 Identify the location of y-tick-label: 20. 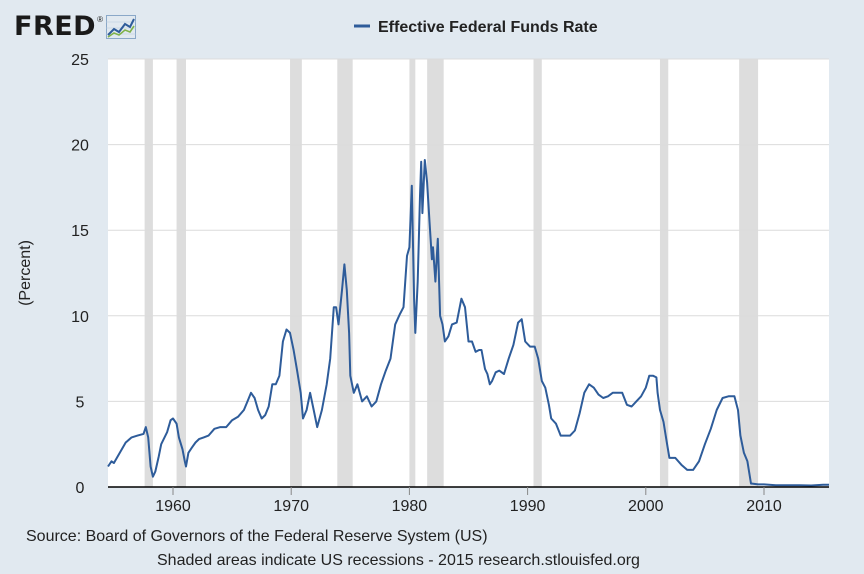
(80, 146).